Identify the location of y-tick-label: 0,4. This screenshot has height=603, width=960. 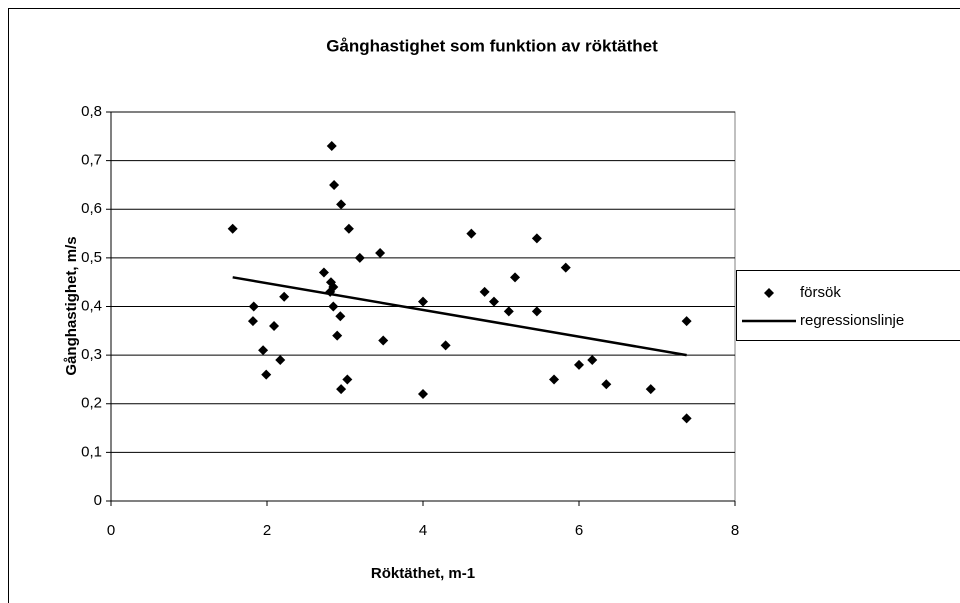
(91, 305).